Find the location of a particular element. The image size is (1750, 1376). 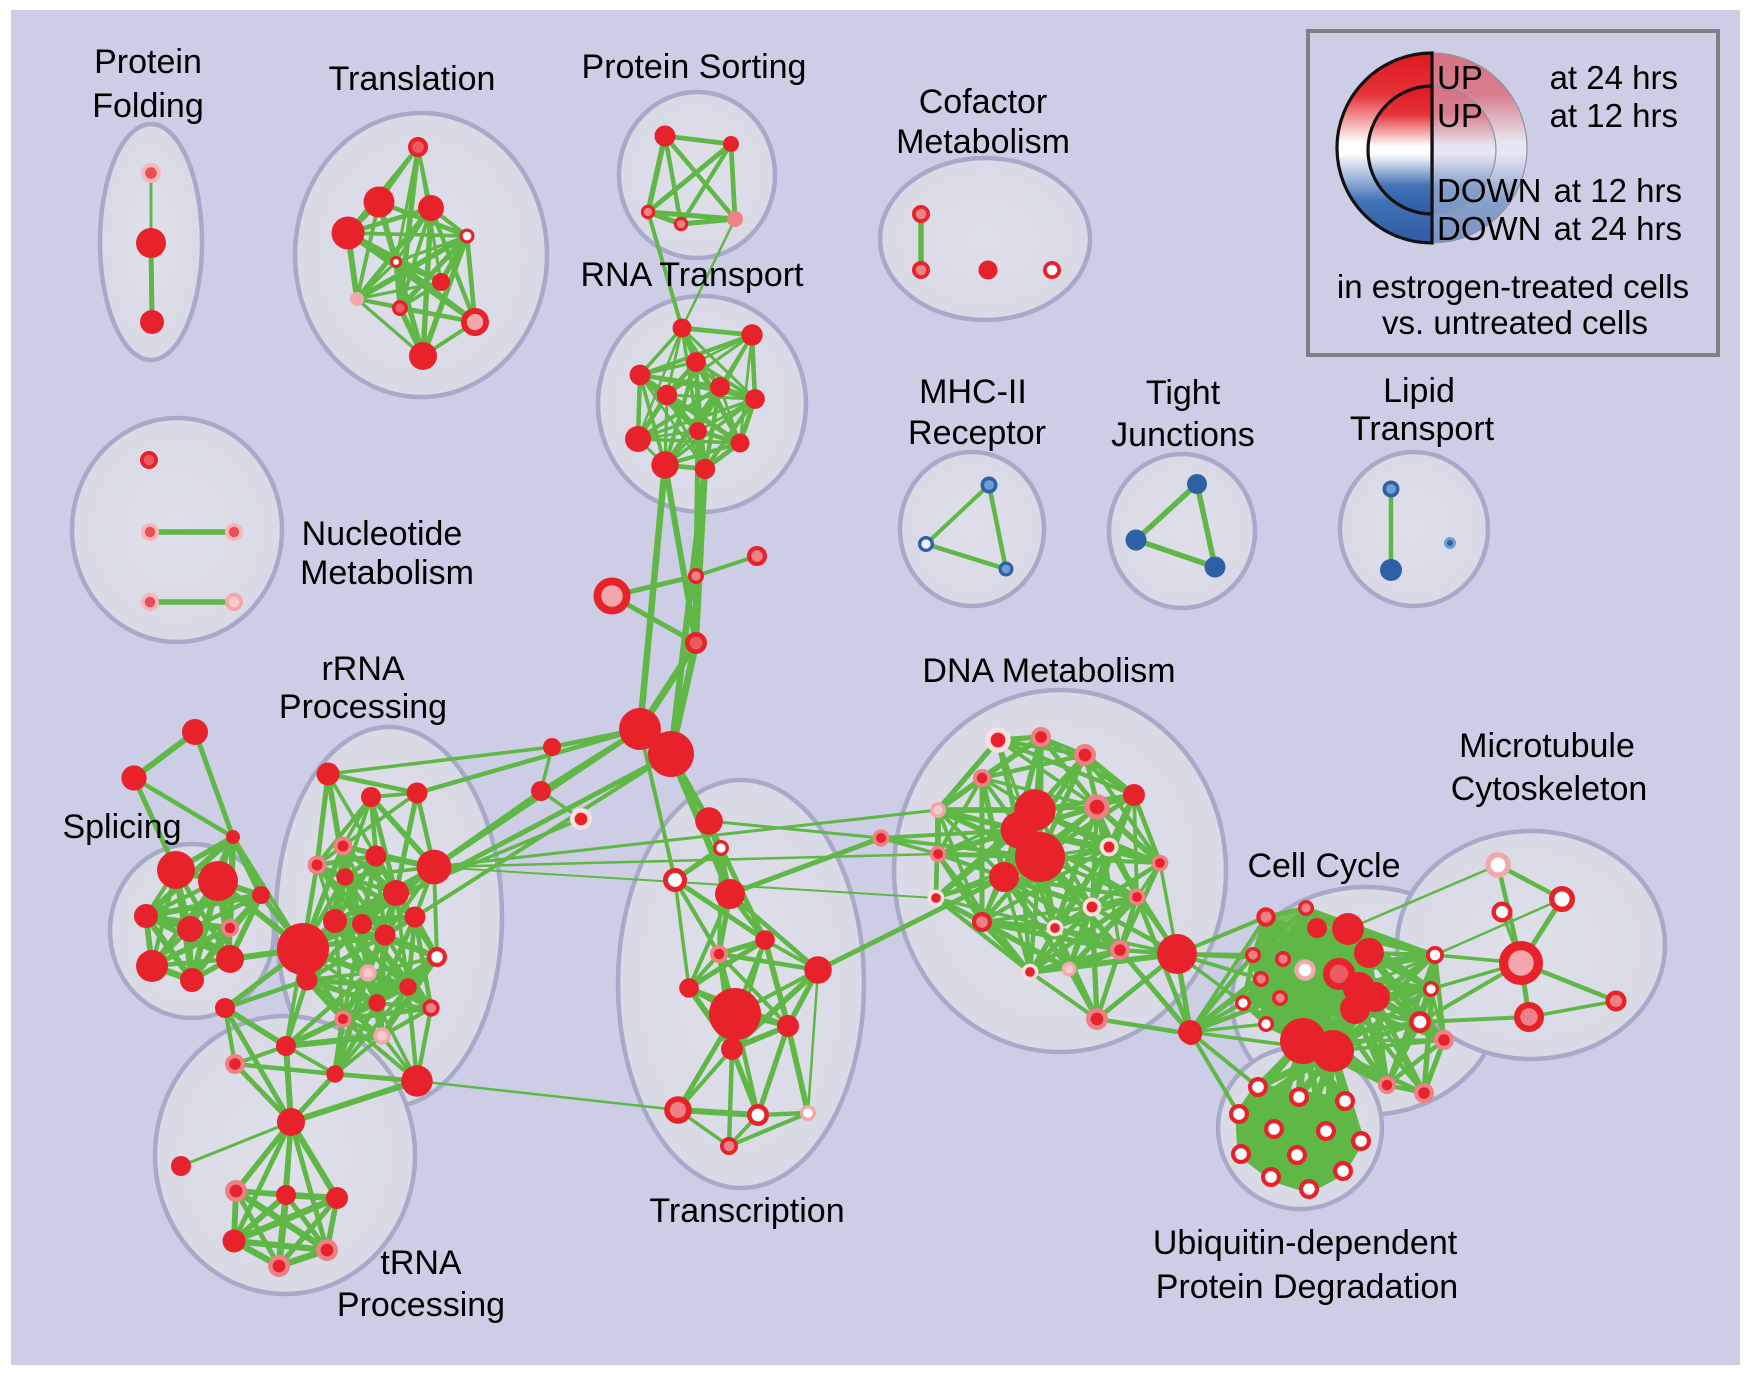

svg-text: Cell Cycle is located at coordinates (1323, 866).